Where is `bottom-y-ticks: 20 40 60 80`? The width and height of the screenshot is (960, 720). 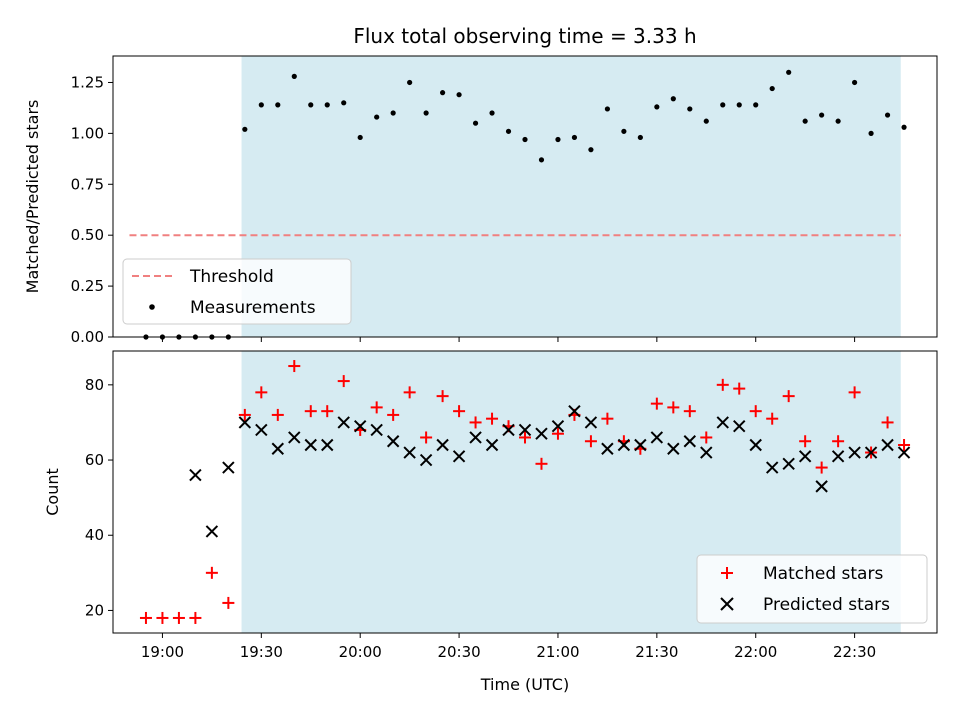 bottom-y-ticks: 20 40 60 80 is located at coordinates (99, 497).